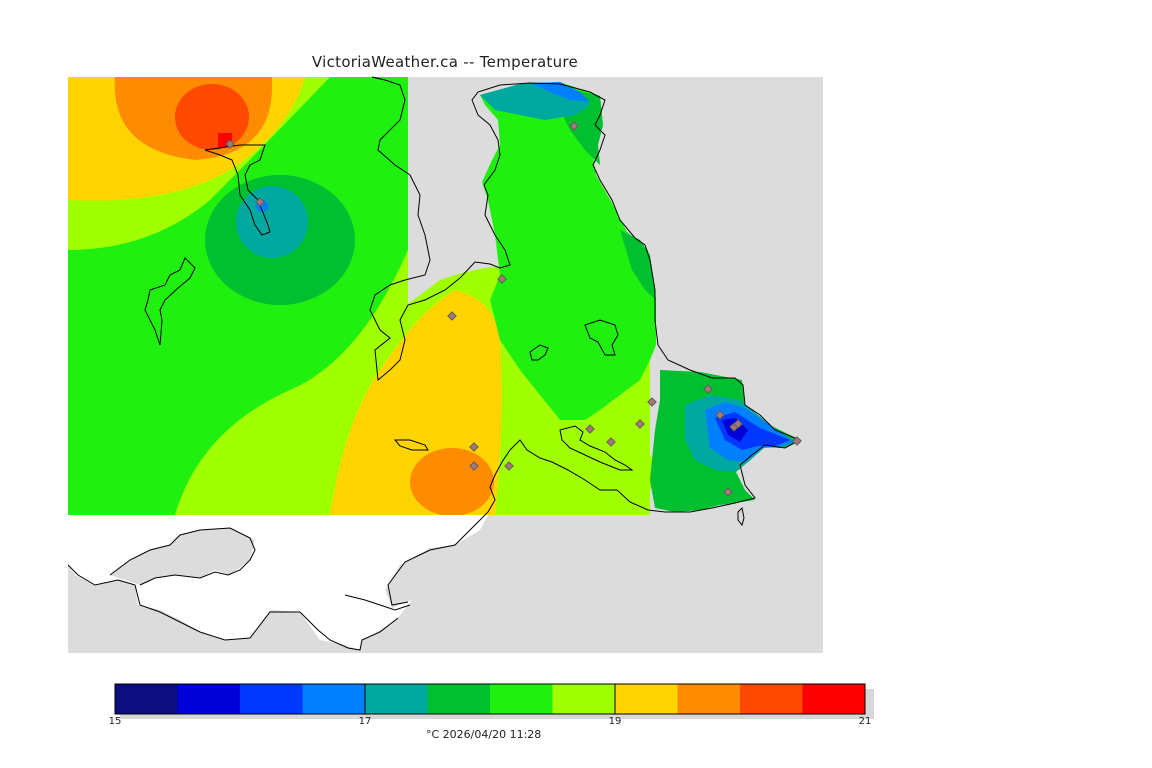 The width and height of the screenshot is (1152, 768). What do you see at coordinates (182, 556) in the screenshot?
I see `land-south-island` at bounding box center [182, 556].